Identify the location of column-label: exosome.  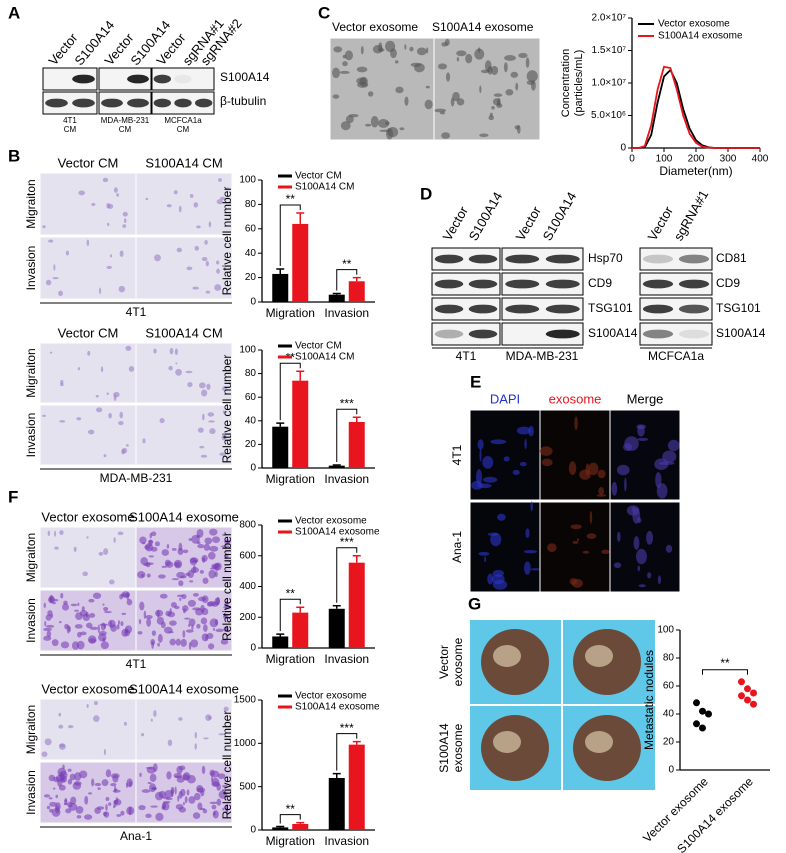
(575, 398).